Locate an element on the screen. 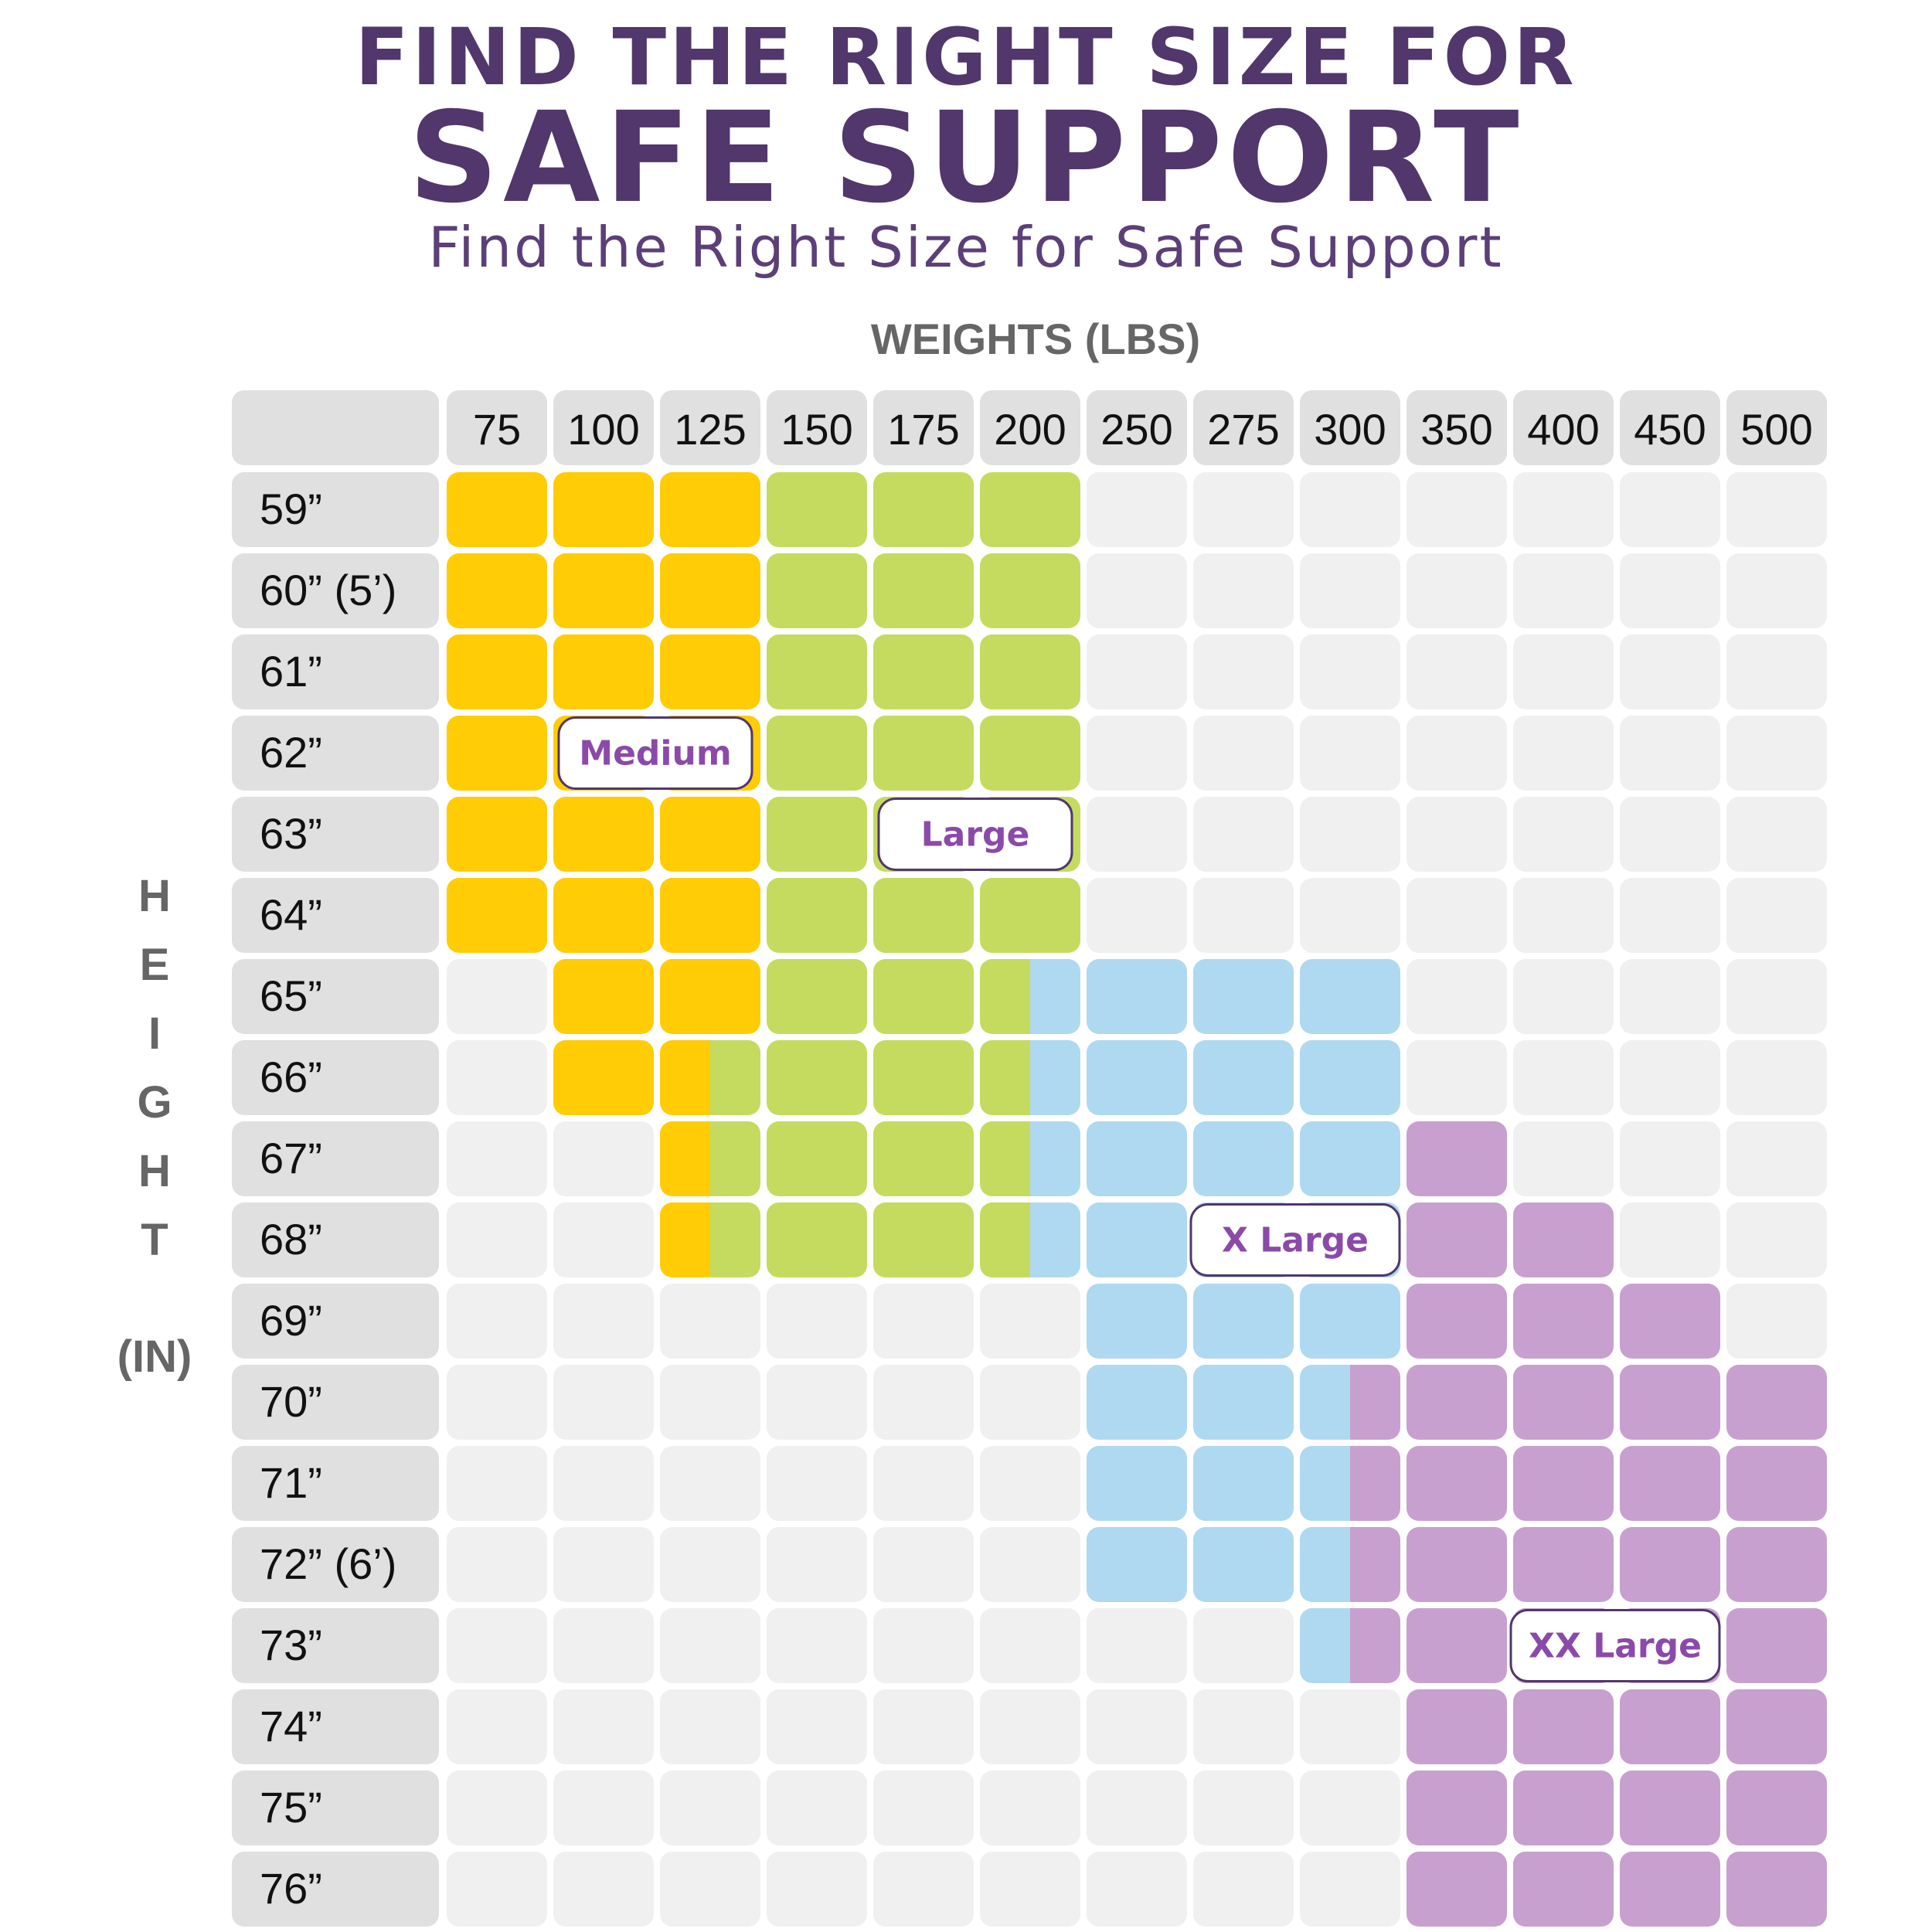 This screenshot has height=1932, width=1932. weight-tick-label: 250 is located at coordinates (1136, 429).